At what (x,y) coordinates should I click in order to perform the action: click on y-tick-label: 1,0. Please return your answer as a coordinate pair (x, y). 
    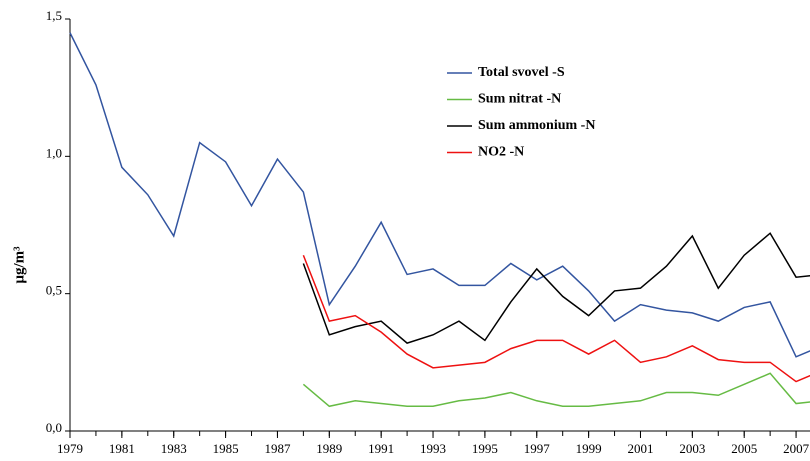
    Looking at the image, I should click on (54, 152).